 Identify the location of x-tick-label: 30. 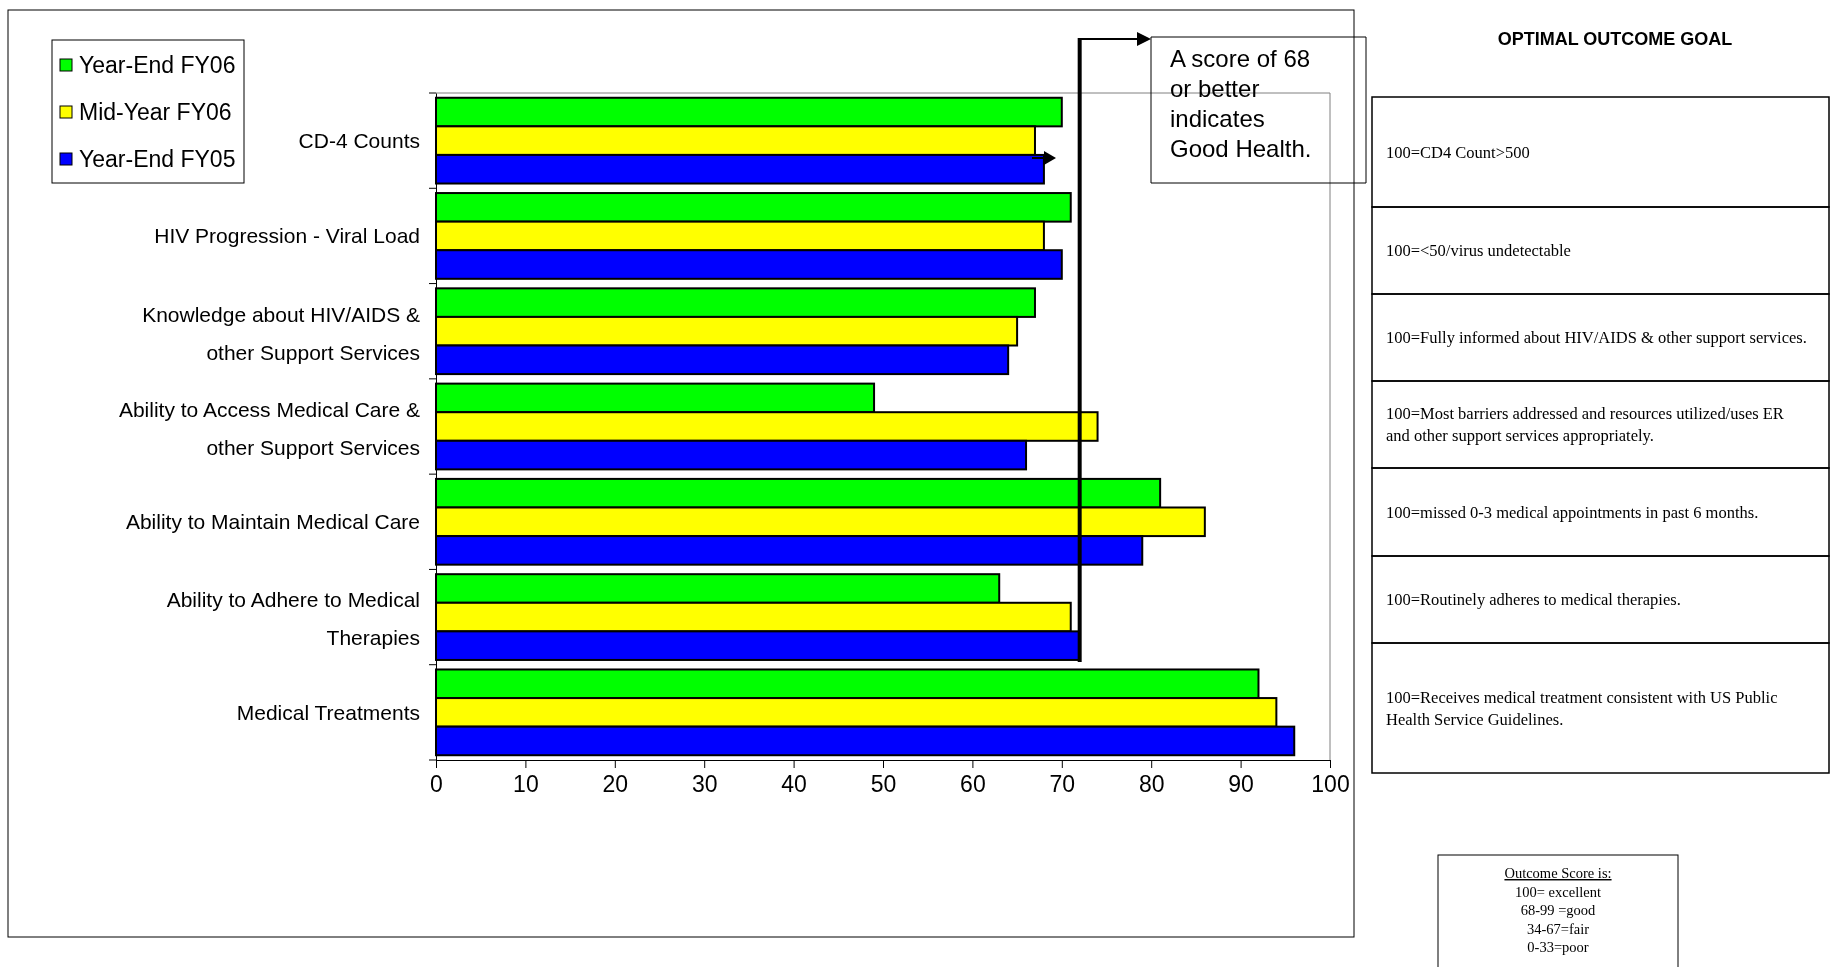
(704, 783).